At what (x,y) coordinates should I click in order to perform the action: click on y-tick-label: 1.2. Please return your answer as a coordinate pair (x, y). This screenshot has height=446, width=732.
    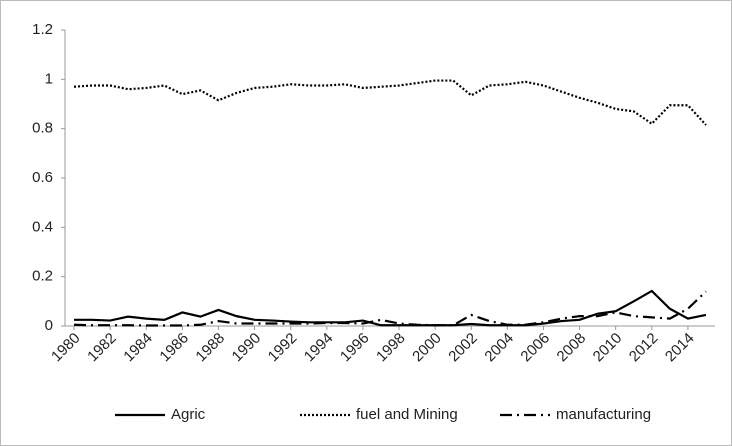
    Looking at the image, I should click on (42, 29).